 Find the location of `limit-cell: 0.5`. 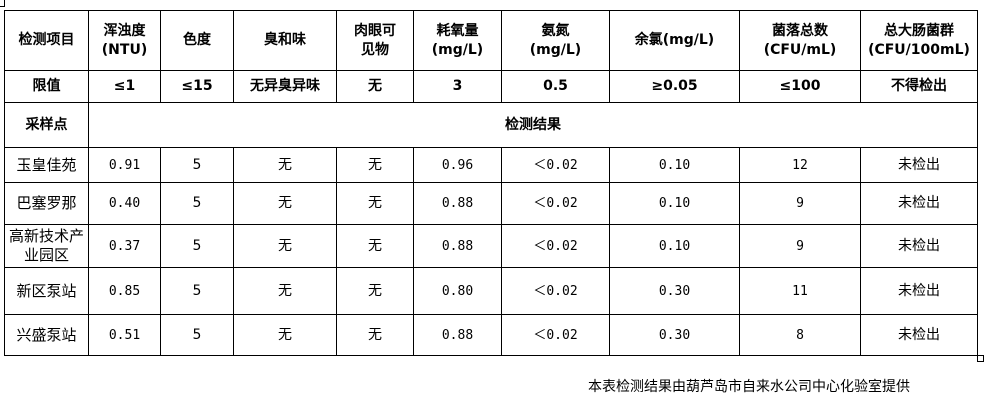

limit-cell: 0.5 is located at coordinates (555, 86).